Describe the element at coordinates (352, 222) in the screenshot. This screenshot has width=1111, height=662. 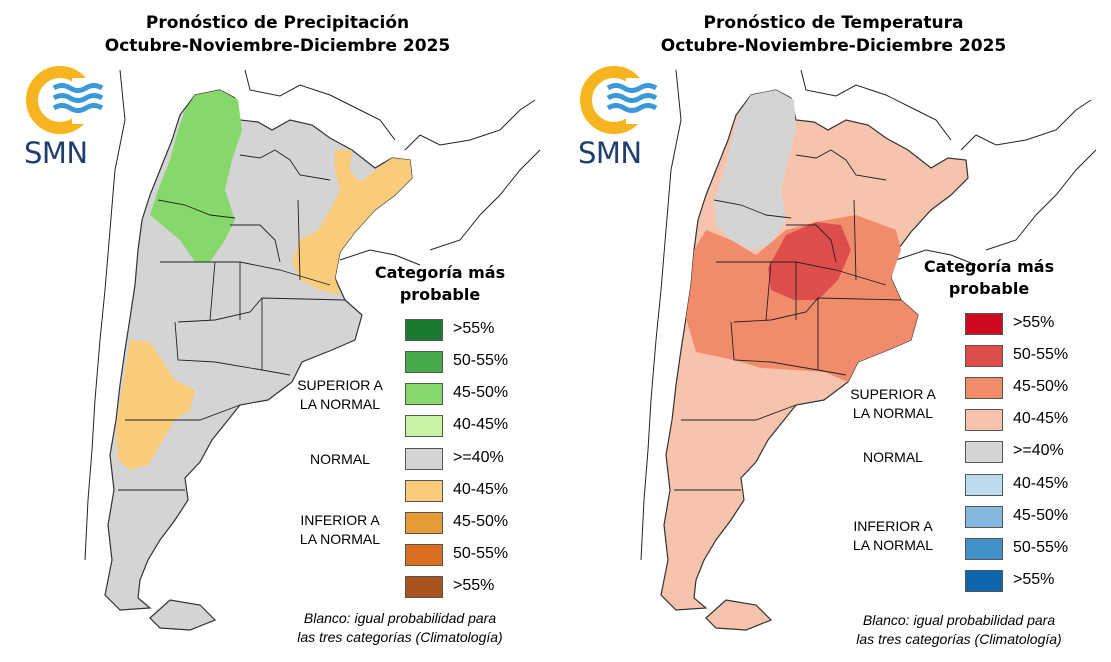
I see `precip-dry-region-ne` at that location.